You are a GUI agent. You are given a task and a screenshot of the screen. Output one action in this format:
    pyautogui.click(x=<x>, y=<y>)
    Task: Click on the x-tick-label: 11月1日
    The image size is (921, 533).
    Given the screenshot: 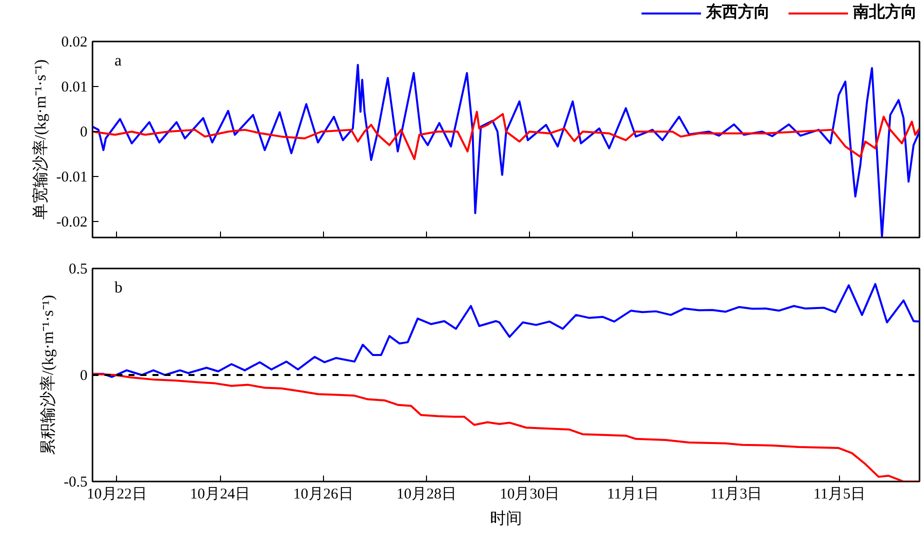 What is the action you would take?
    pyautogui.click(x=633, y=494)
    